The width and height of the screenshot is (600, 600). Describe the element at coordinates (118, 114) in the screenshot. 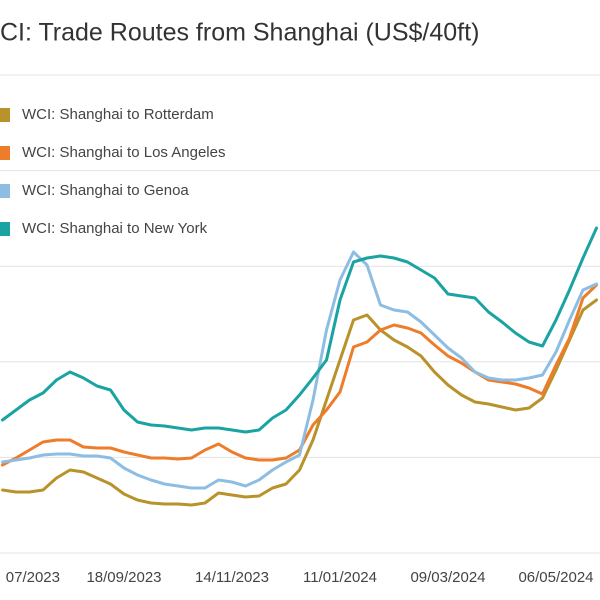

I see `legend-label: WCI: Shanghai to Rotterdam` at that location.